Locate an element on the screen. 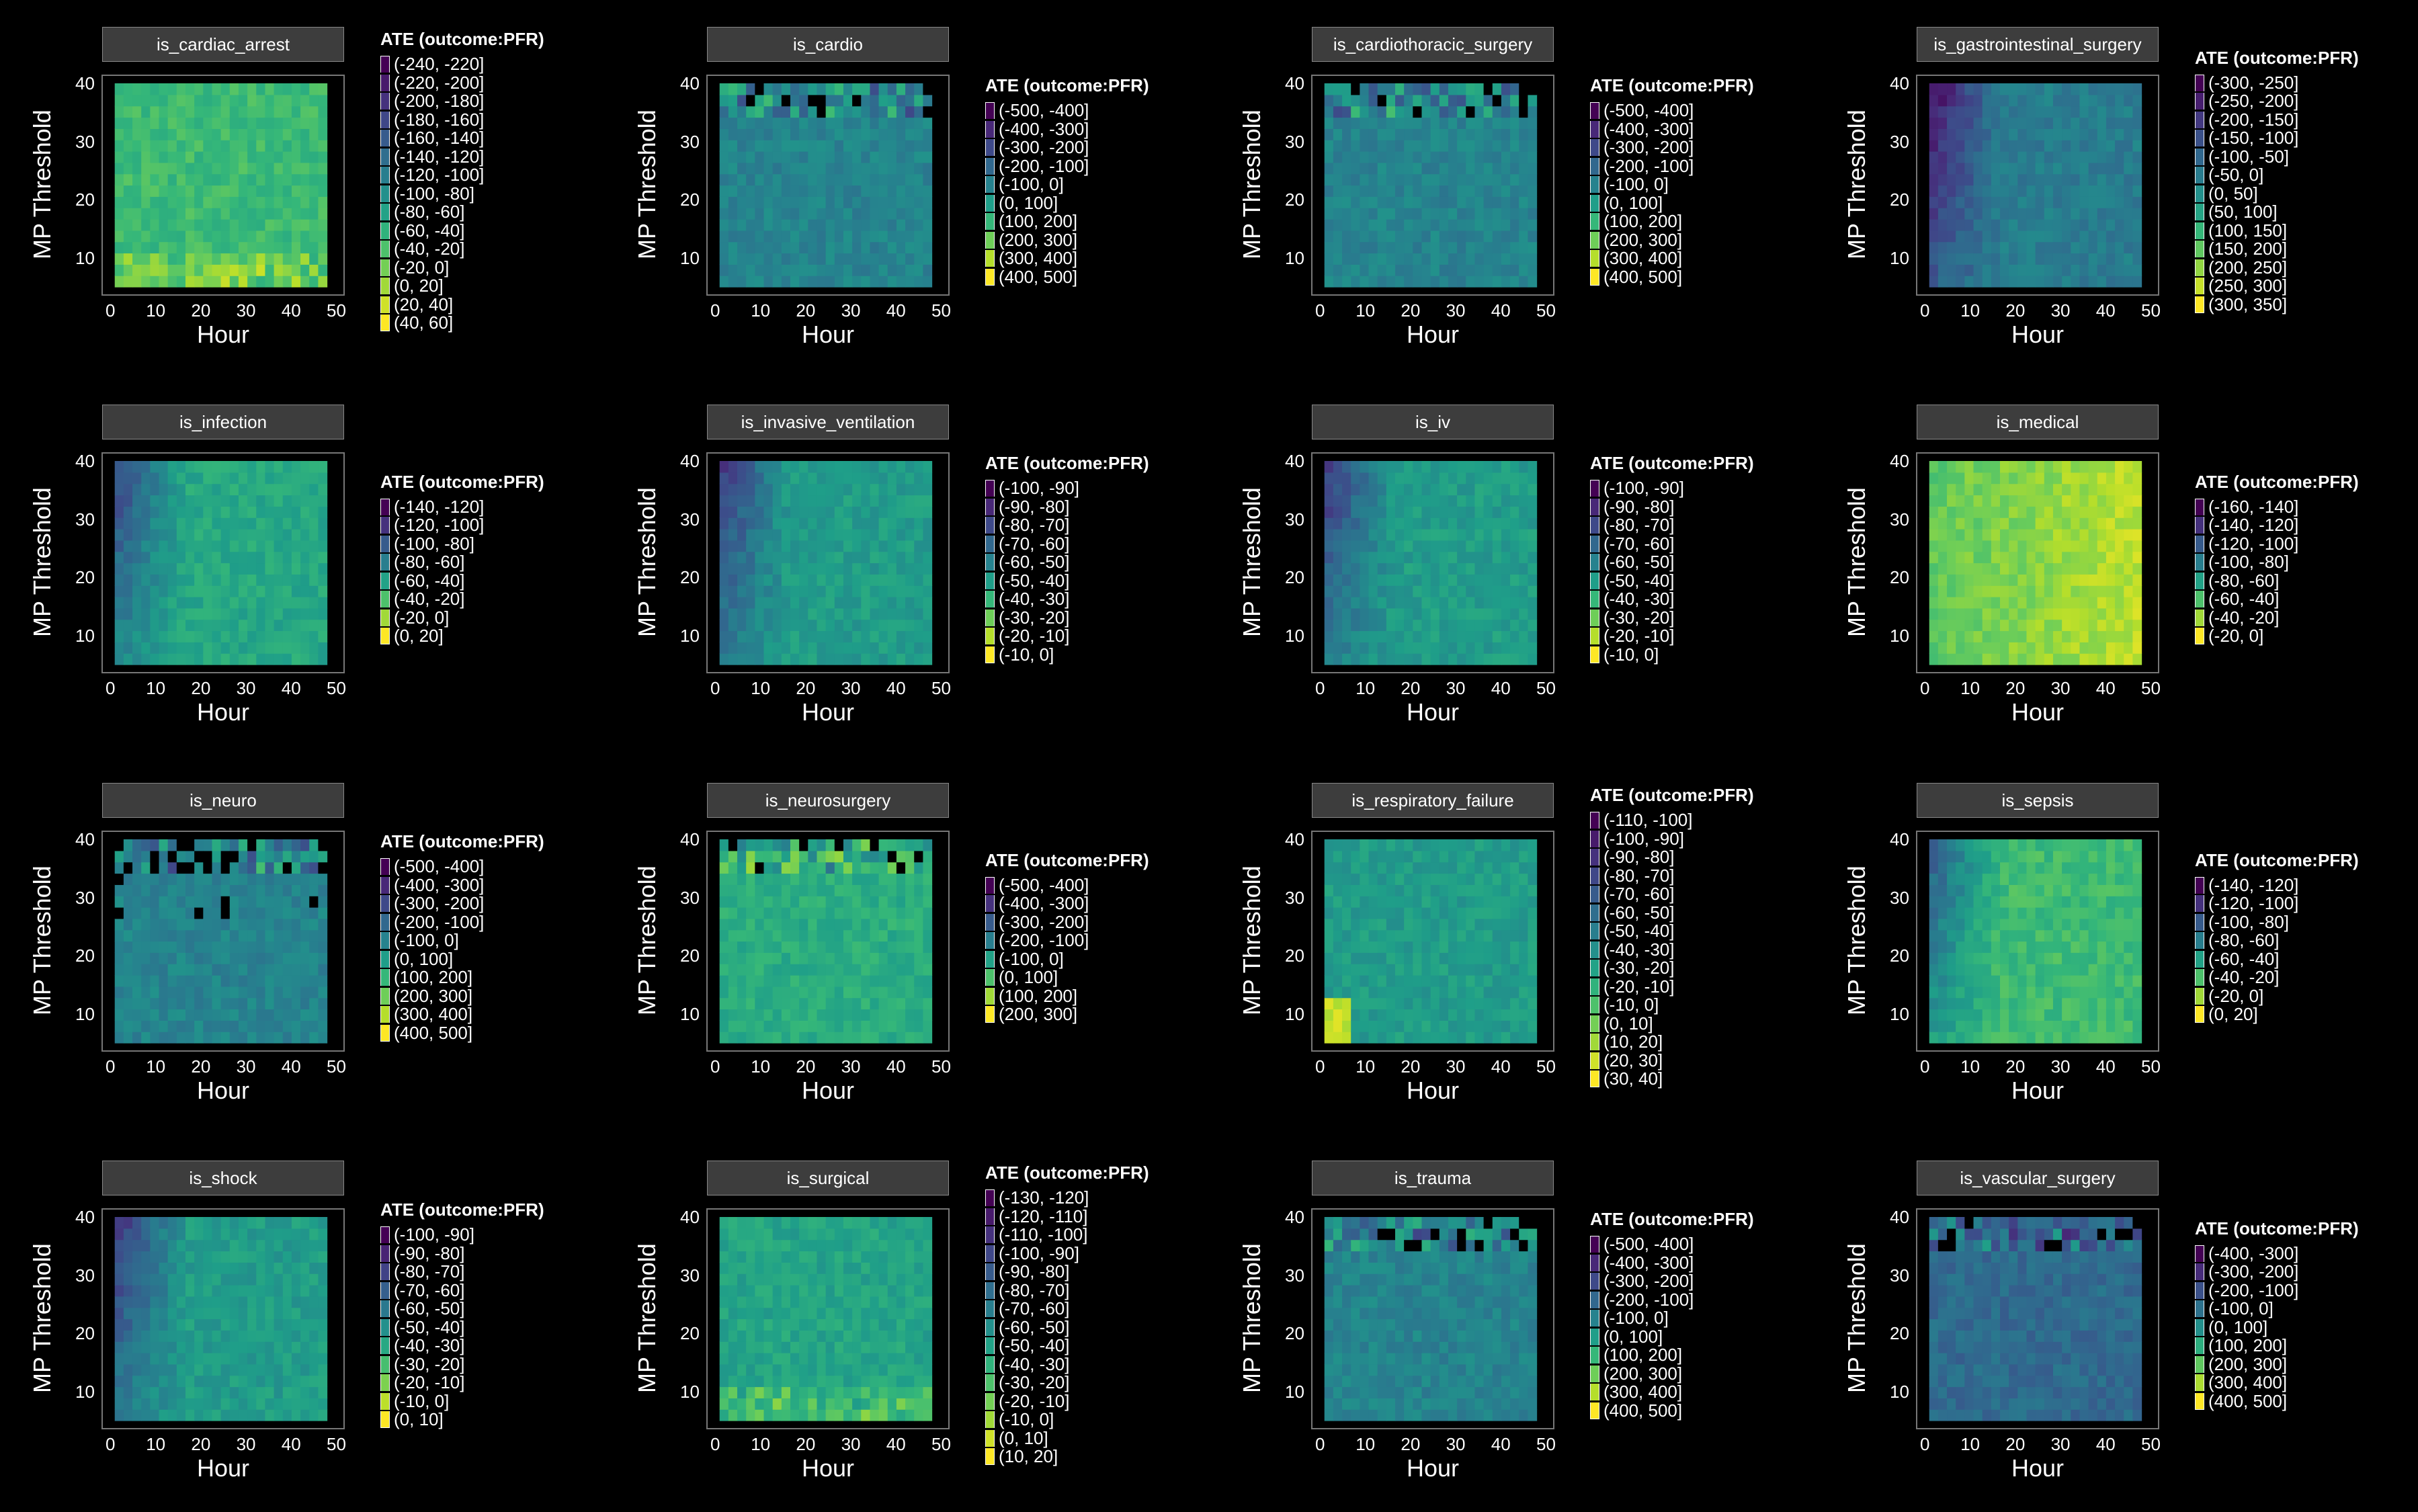  legend-entry: (-150, -100] is located at coordinates (2253, 138).